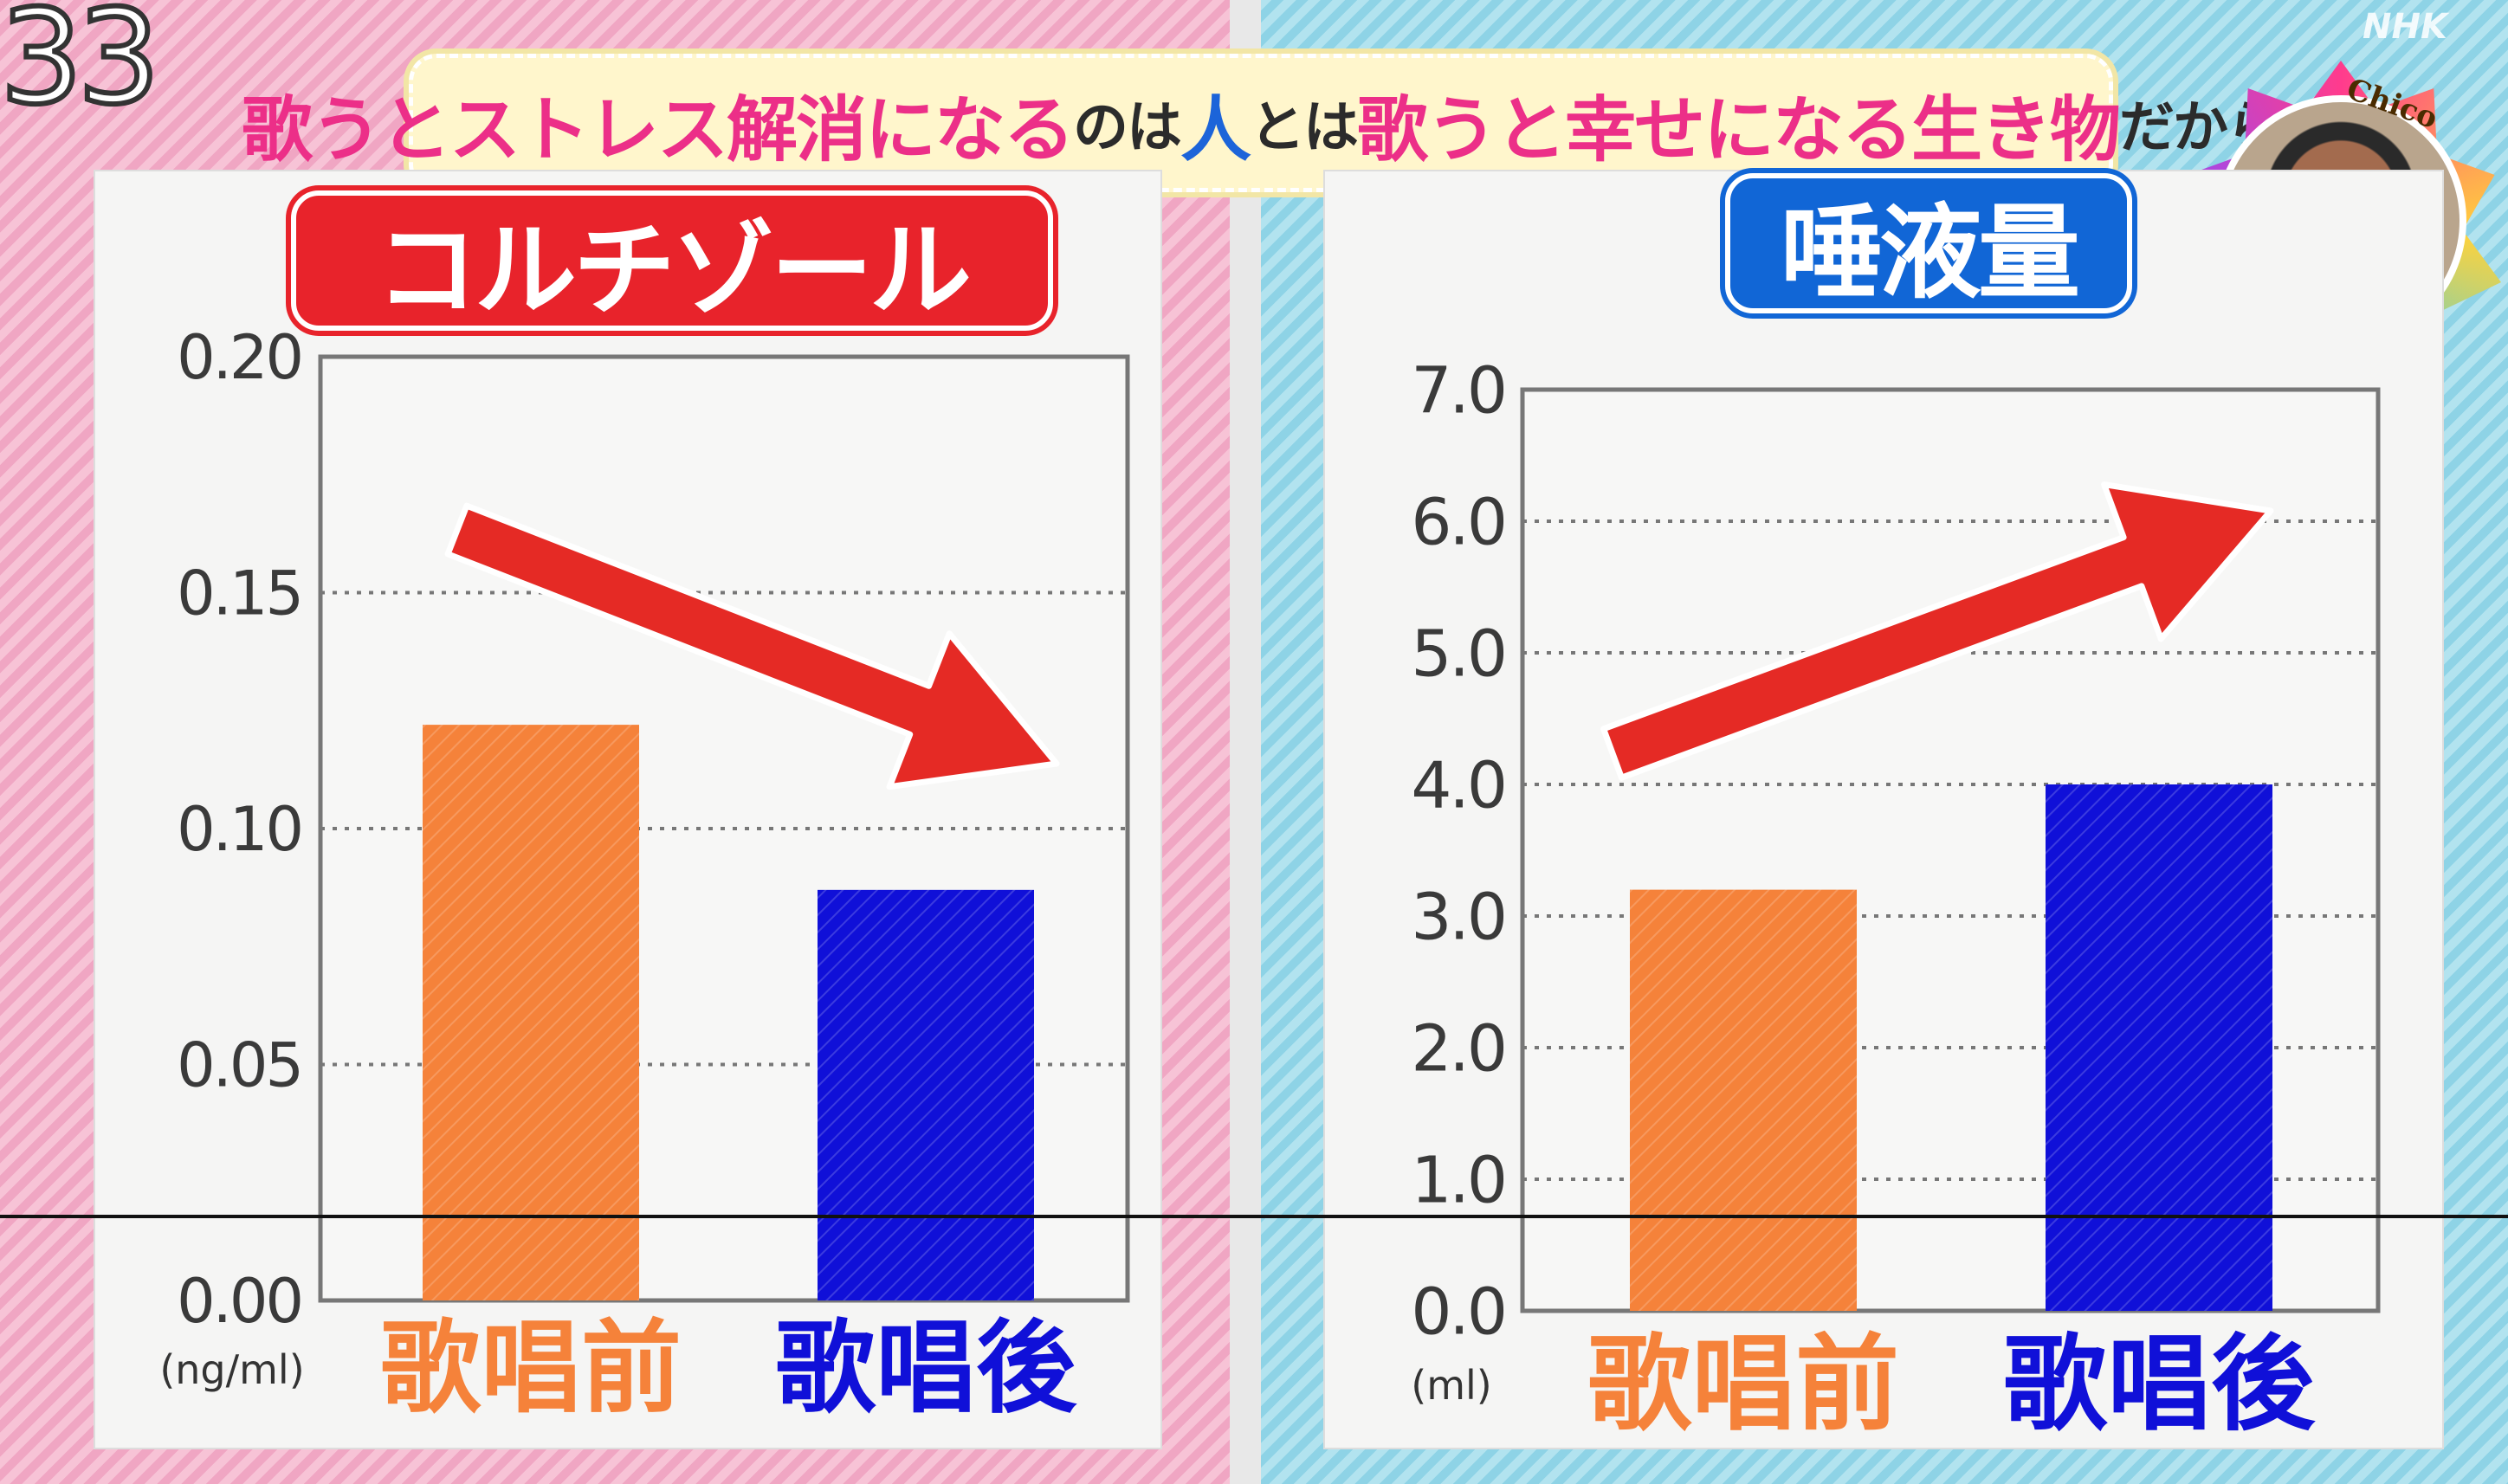  Describe the element at coordinates (1458, 918) in the screenshot. I see `y-tick-label: 3.0` at that location.